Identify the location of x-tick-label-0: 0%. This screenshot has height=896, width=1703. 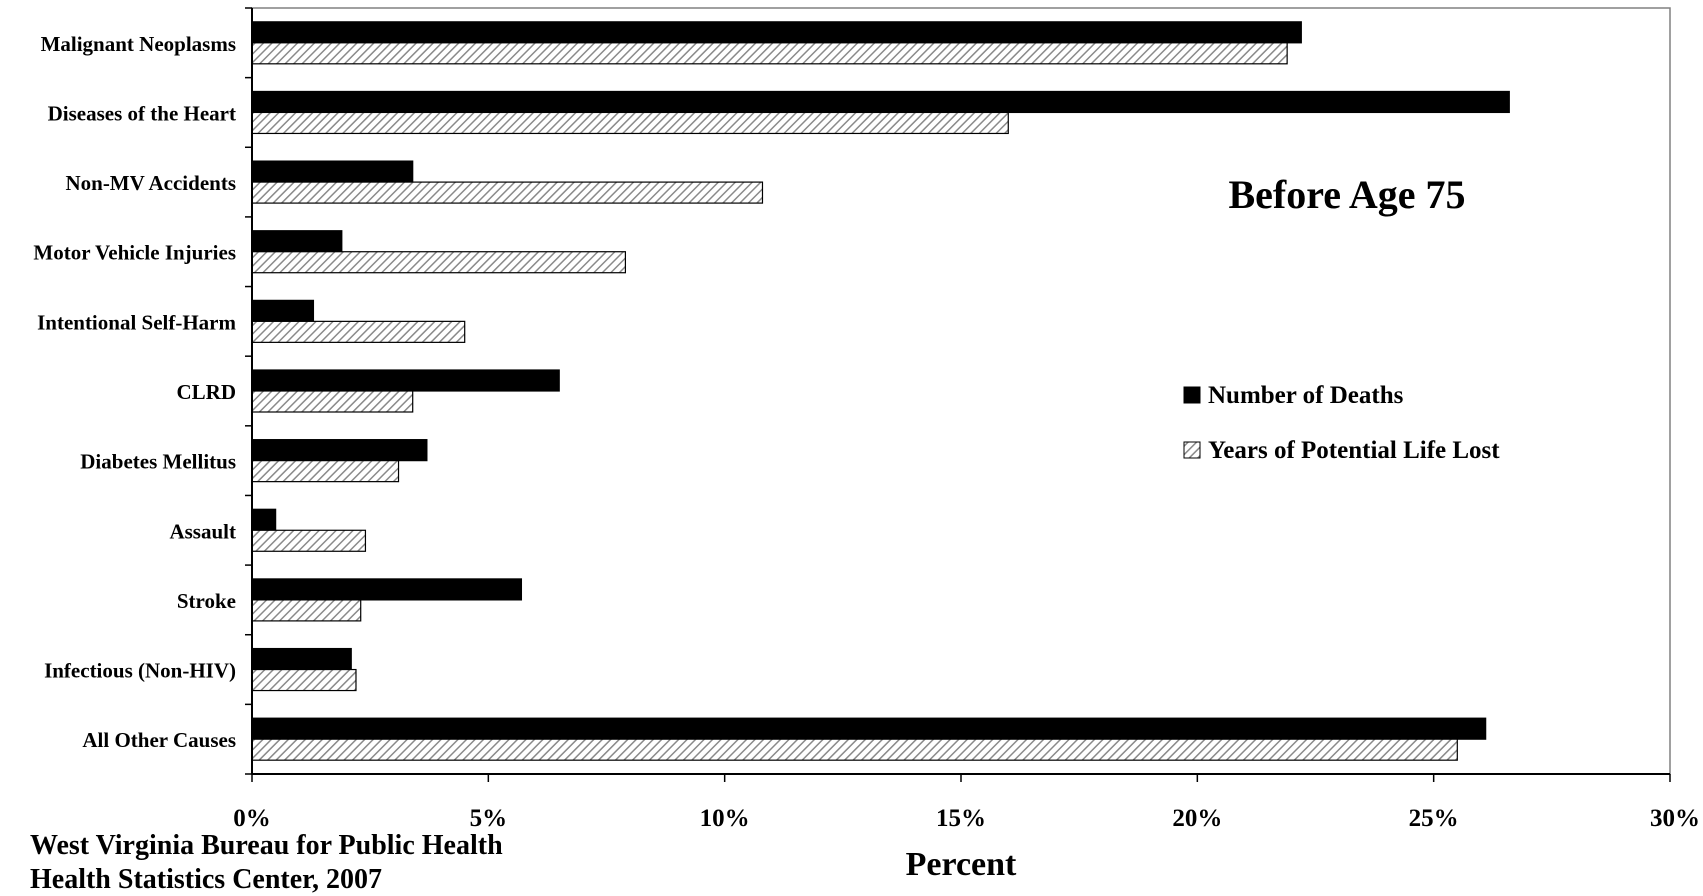
(252, 818).